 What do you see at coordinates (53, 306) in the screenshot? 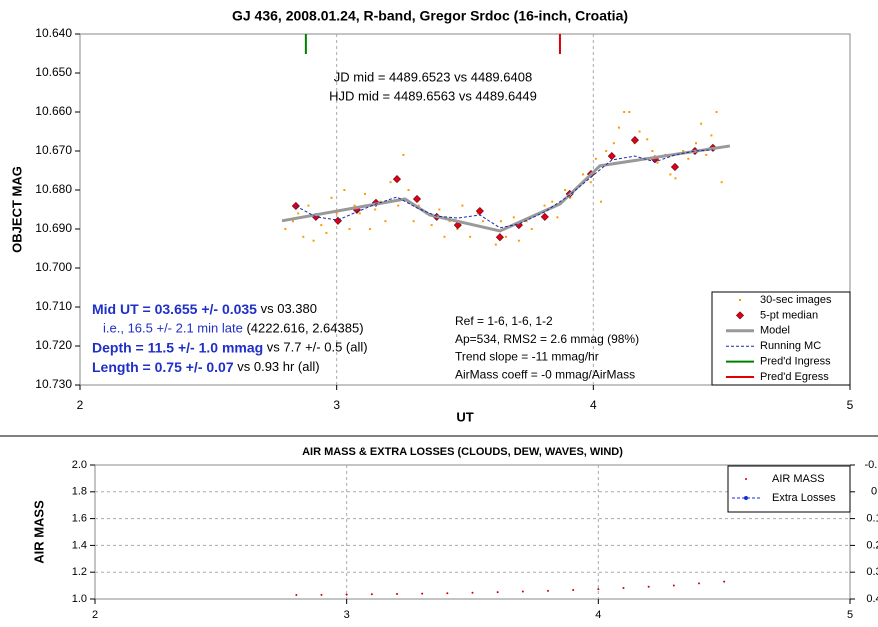
I see `y-tick-label: 10.710` at bounding box center [53, 306].